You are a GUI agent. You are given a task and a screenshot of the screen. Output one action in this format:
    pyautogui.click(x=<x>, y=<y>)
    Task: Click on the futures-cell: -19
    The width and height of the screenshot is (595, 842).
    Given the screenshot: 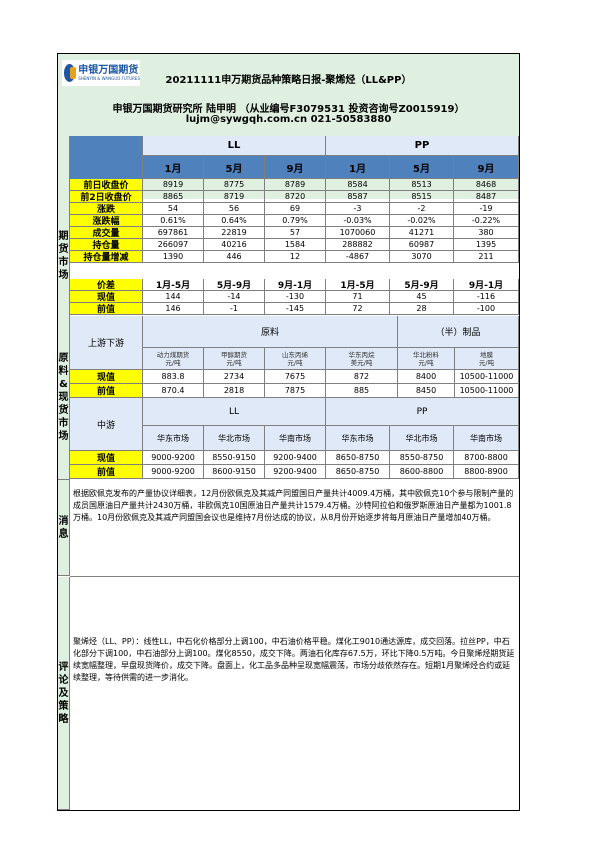 What is the action you would take?
    pyautogui.click(x=486, y=209)
    